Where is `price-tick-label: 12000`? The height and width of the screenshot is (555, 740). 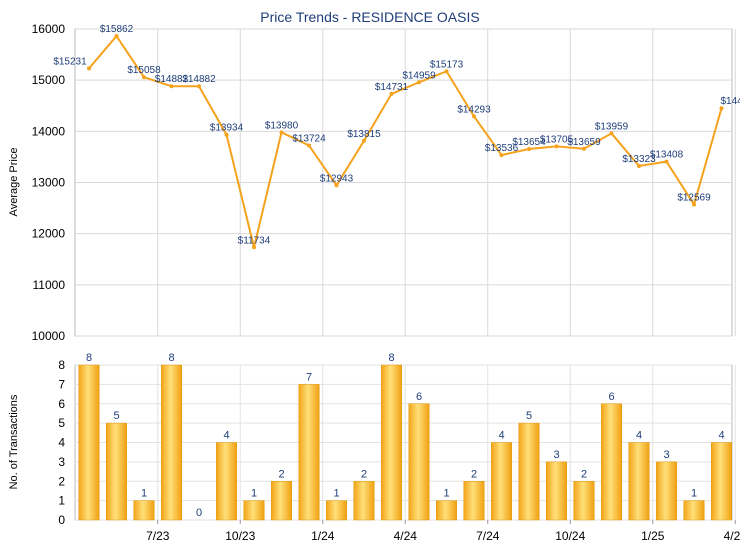 price-tick-label: 12000 is located at coordinates (49, 234).